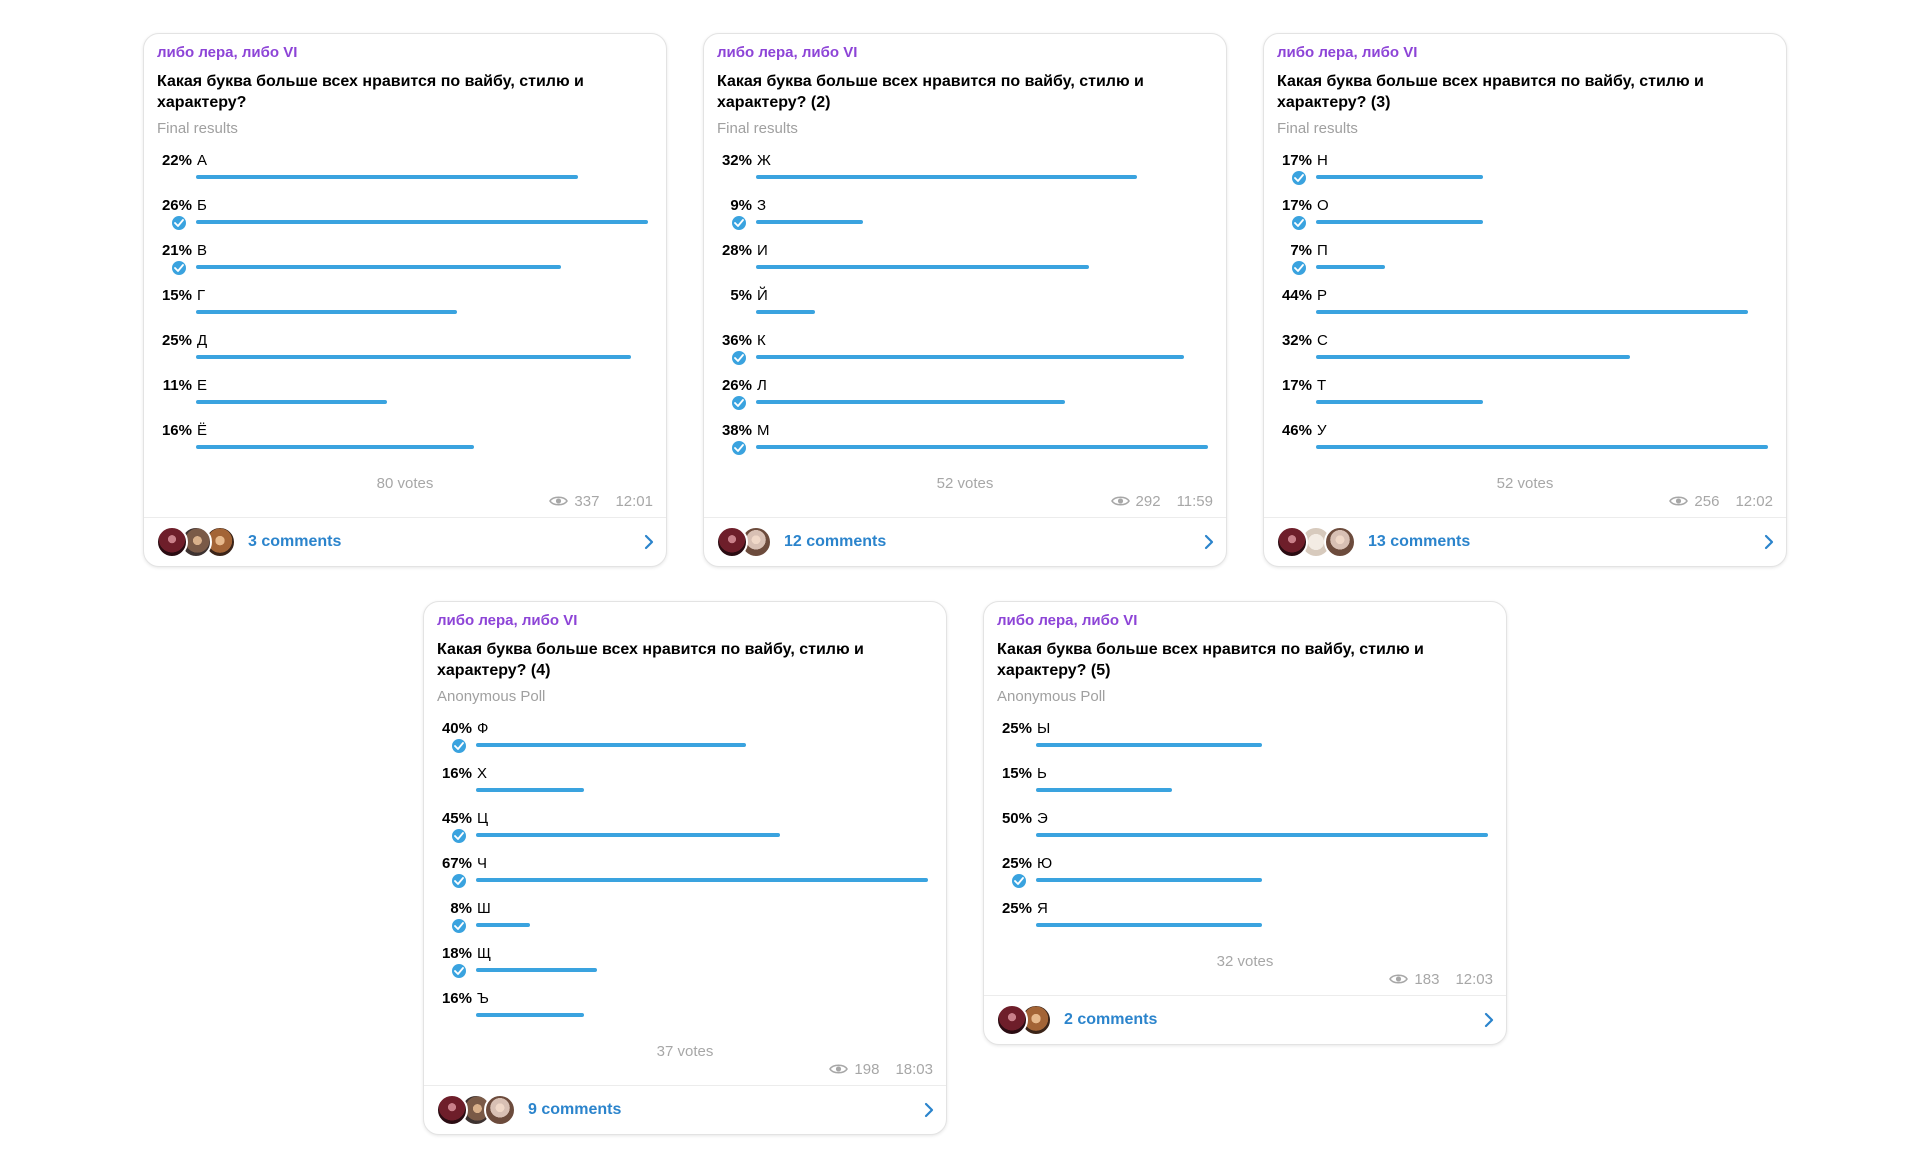  What do you see at coordinates (1111, 1019) in the screenshot?
I see `comments-link: 2 comments` at bounding box center [1111, 1019].